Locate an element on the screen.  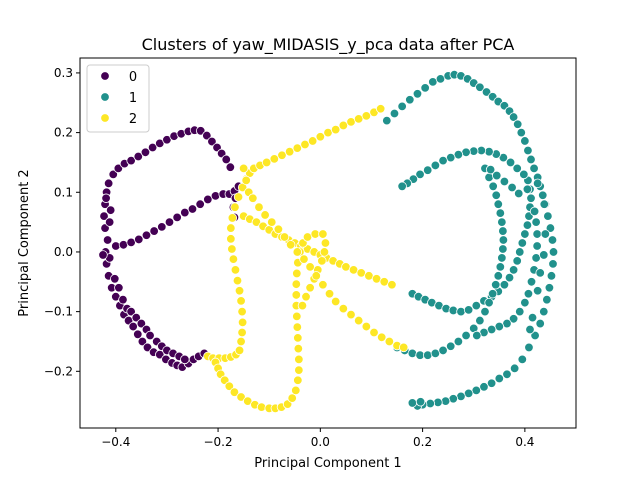
y-tick-label-1: −0.1 is located at coordinates (58, 312).